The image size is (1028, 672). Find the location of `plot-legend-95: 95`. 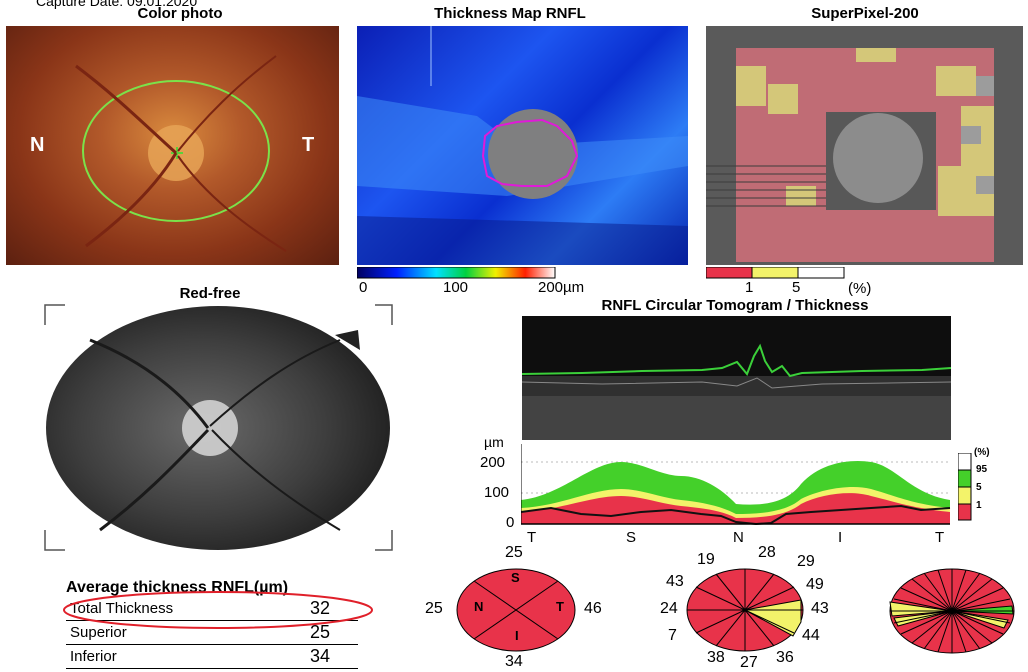

plot-legend-95: 95 is located at coordinates (982, 469).